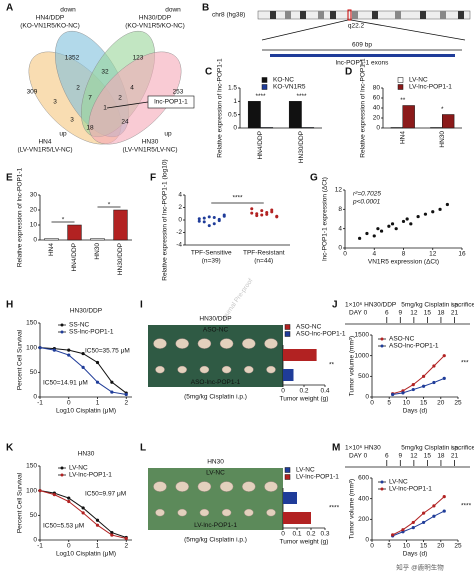  What do you see at coordinates (407, 546) in the screenshot?
I see `x-tick-label: 10` at bounding box center [407, 546].